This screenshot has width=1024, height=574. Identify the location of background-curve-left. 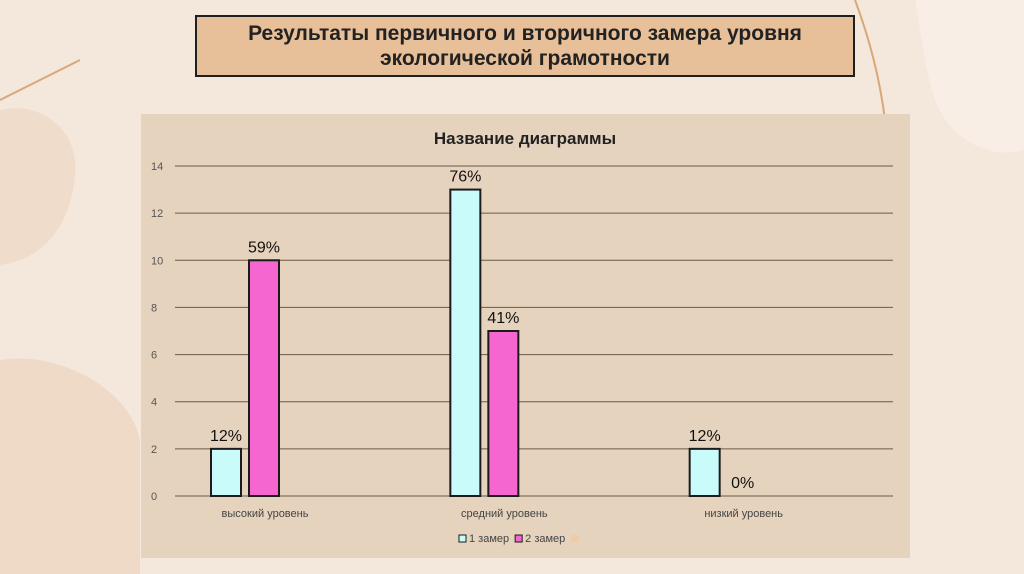
(40, 80).